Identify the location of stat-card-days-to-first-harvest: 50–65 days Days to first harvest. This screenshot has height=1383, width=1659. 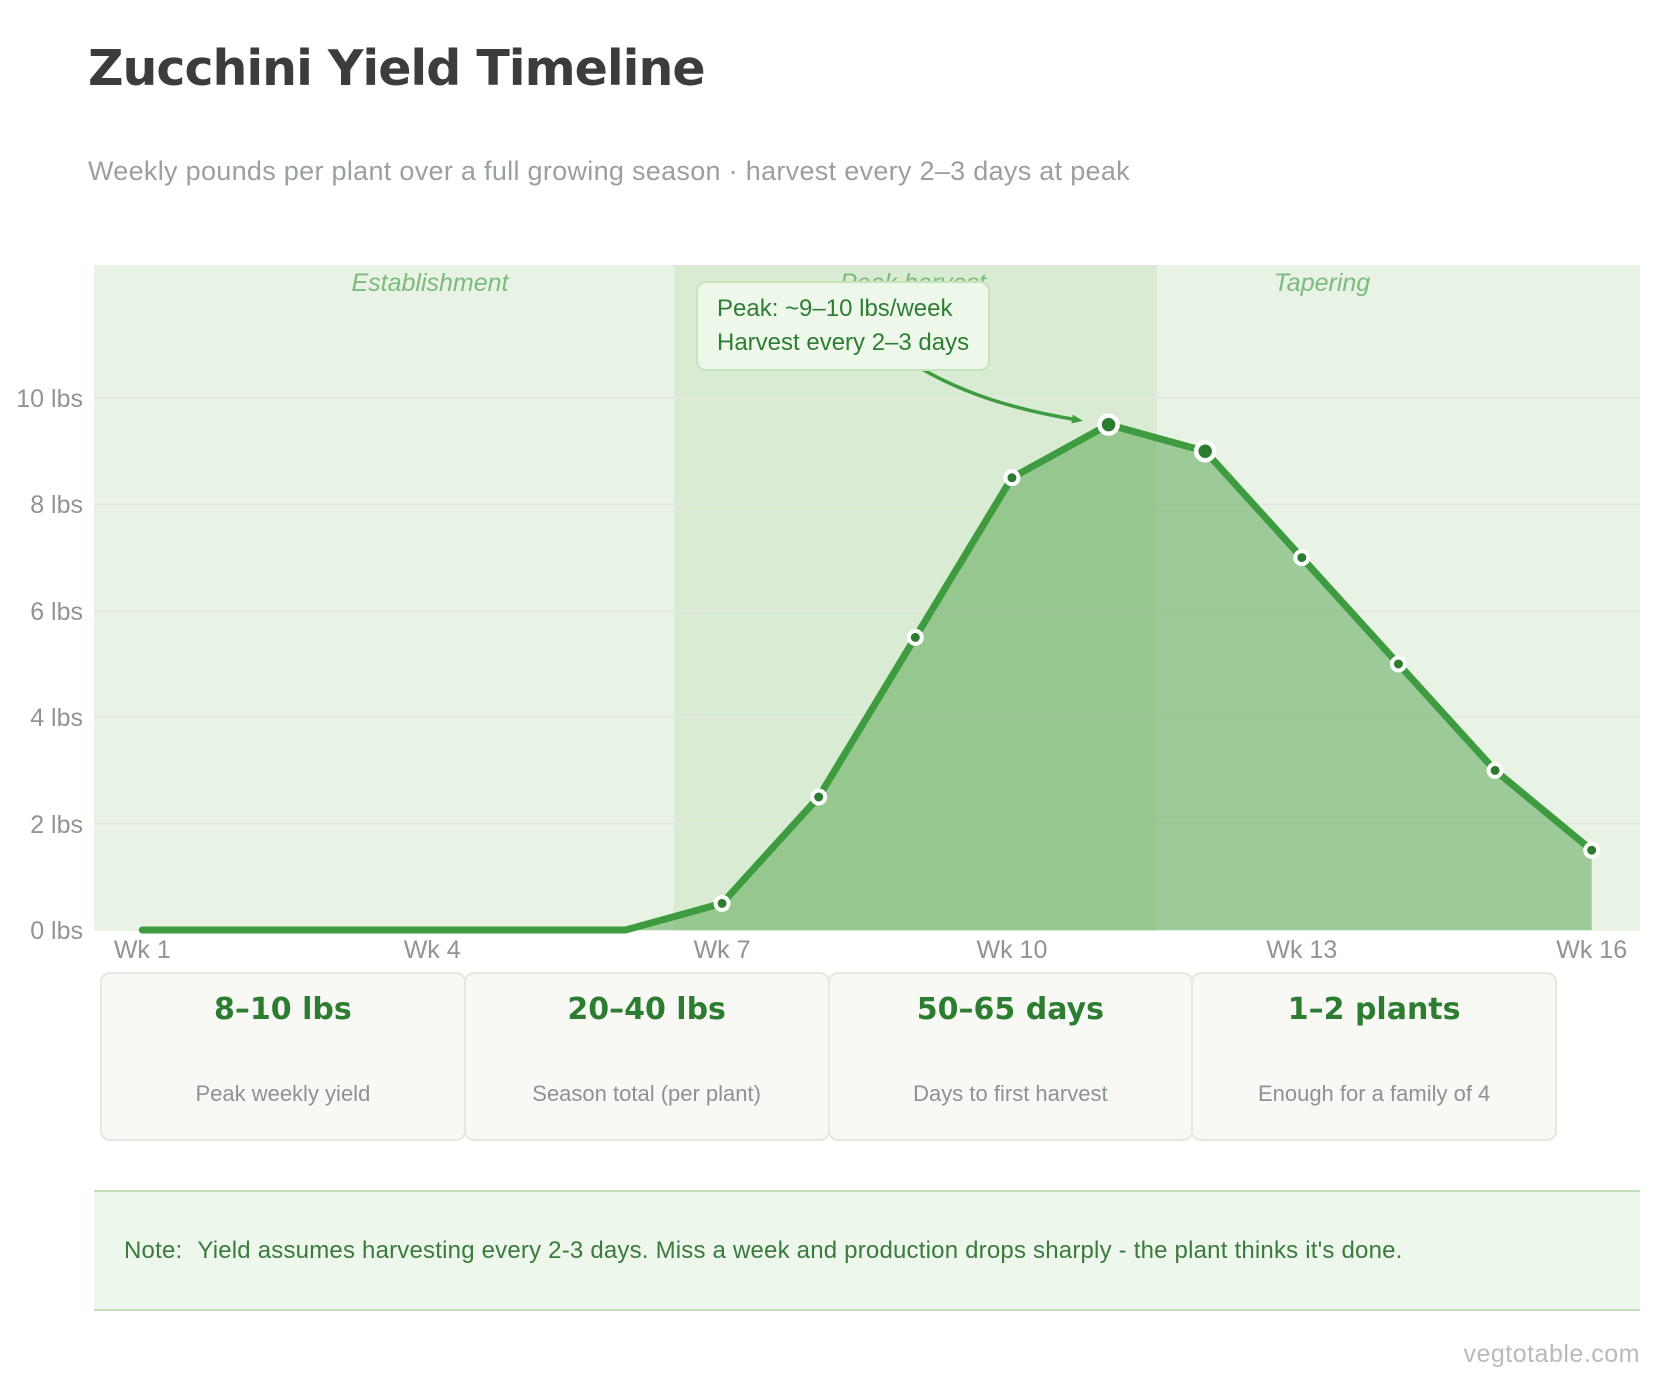
(1010, 1056).